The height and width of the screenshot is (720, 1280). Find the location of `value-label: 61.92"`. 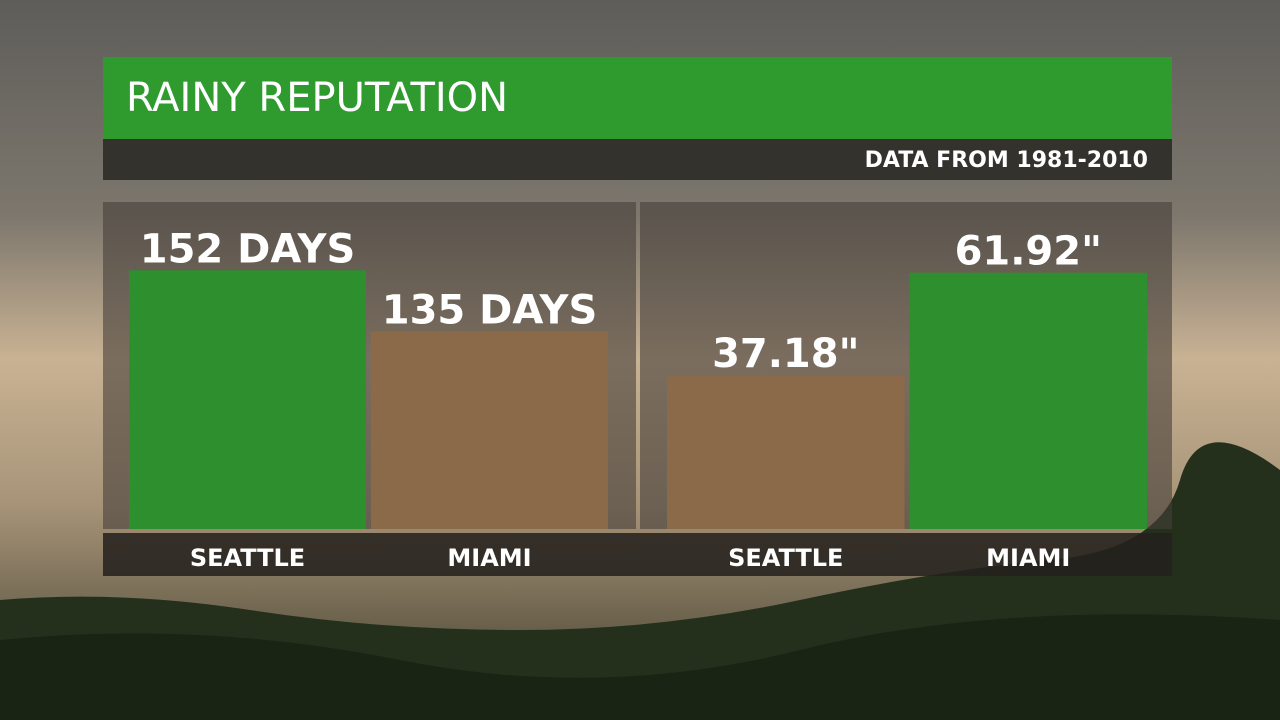

value-label: 61.92" is located at coordinates (1028, 252).